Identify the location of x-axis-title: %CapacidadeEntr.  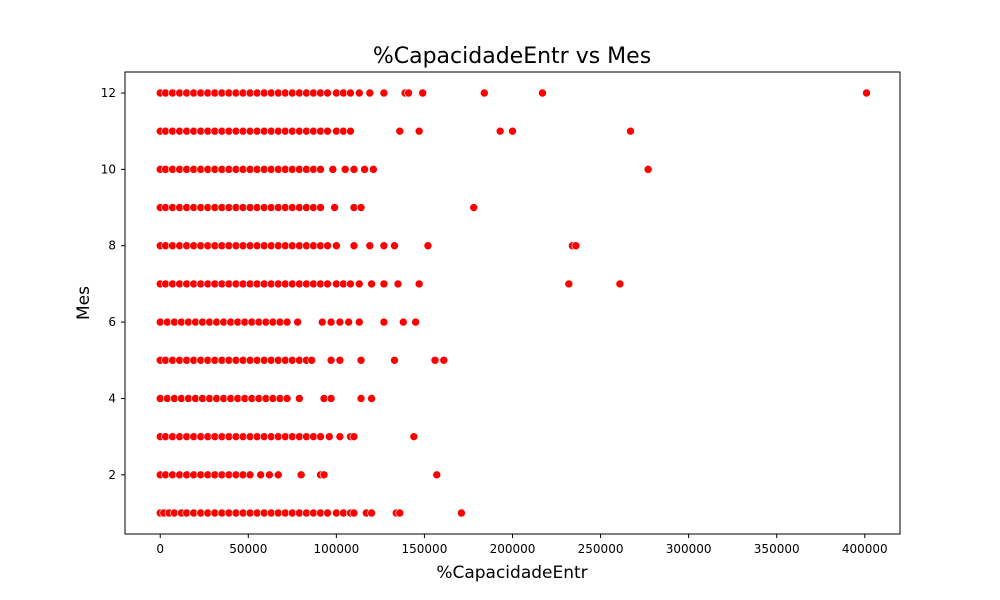
(511, 573).